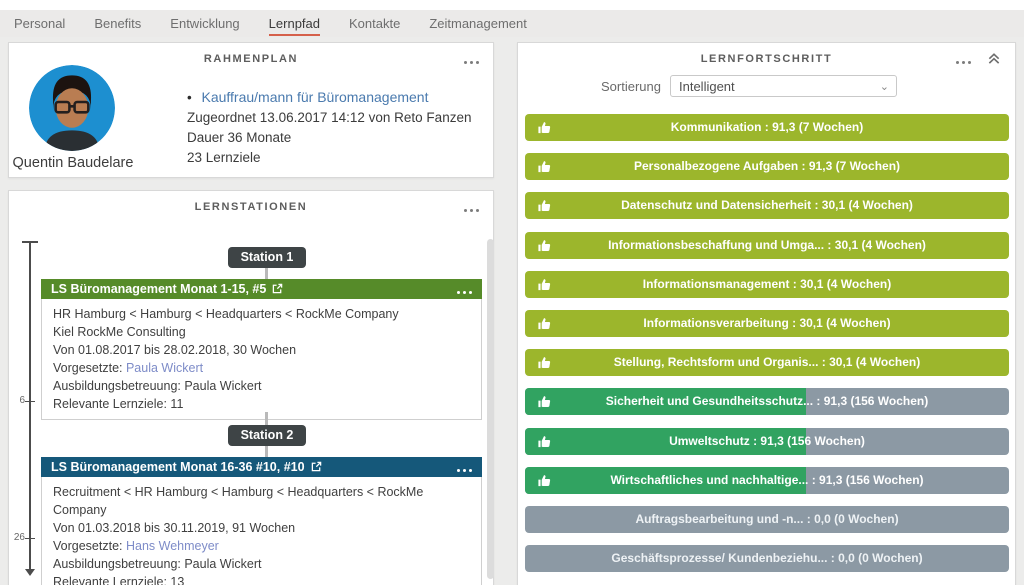 The height and width of the screenshot is (585, 1024). Describe the element at coordinates (783, 86) in the screenshot. I see `sort-select: Intelligent ⌄` at that location.